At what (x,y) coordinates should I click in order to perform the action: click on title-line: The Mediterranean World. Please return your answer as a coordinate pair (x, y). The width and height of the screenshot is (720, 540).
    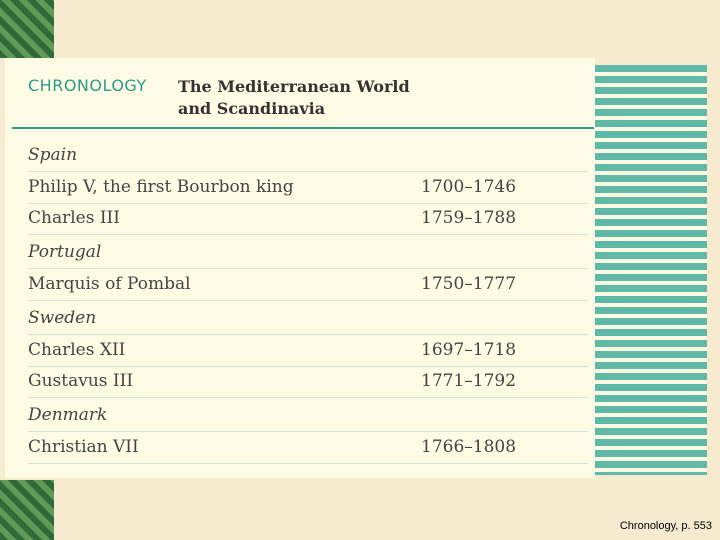
    Looking at the image, I should click on (294, 86).